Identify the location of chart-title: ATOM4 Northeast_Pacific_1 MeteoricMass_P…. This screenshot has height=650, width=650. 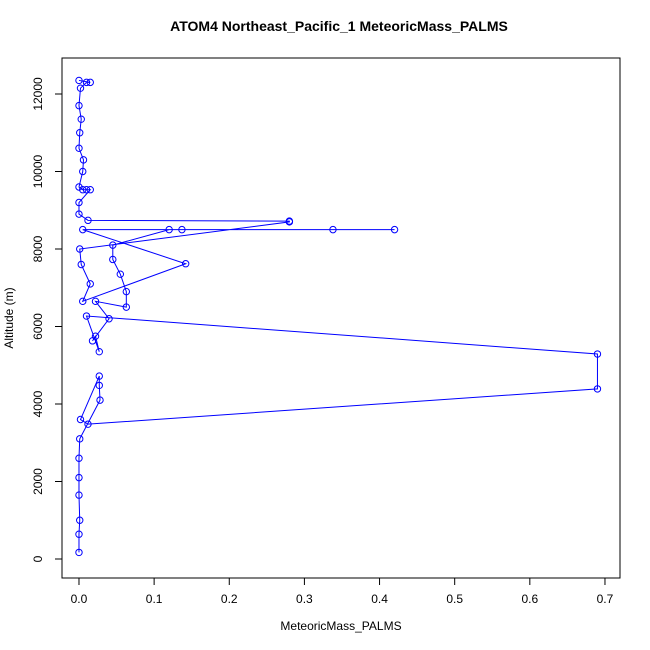
(339, 26).